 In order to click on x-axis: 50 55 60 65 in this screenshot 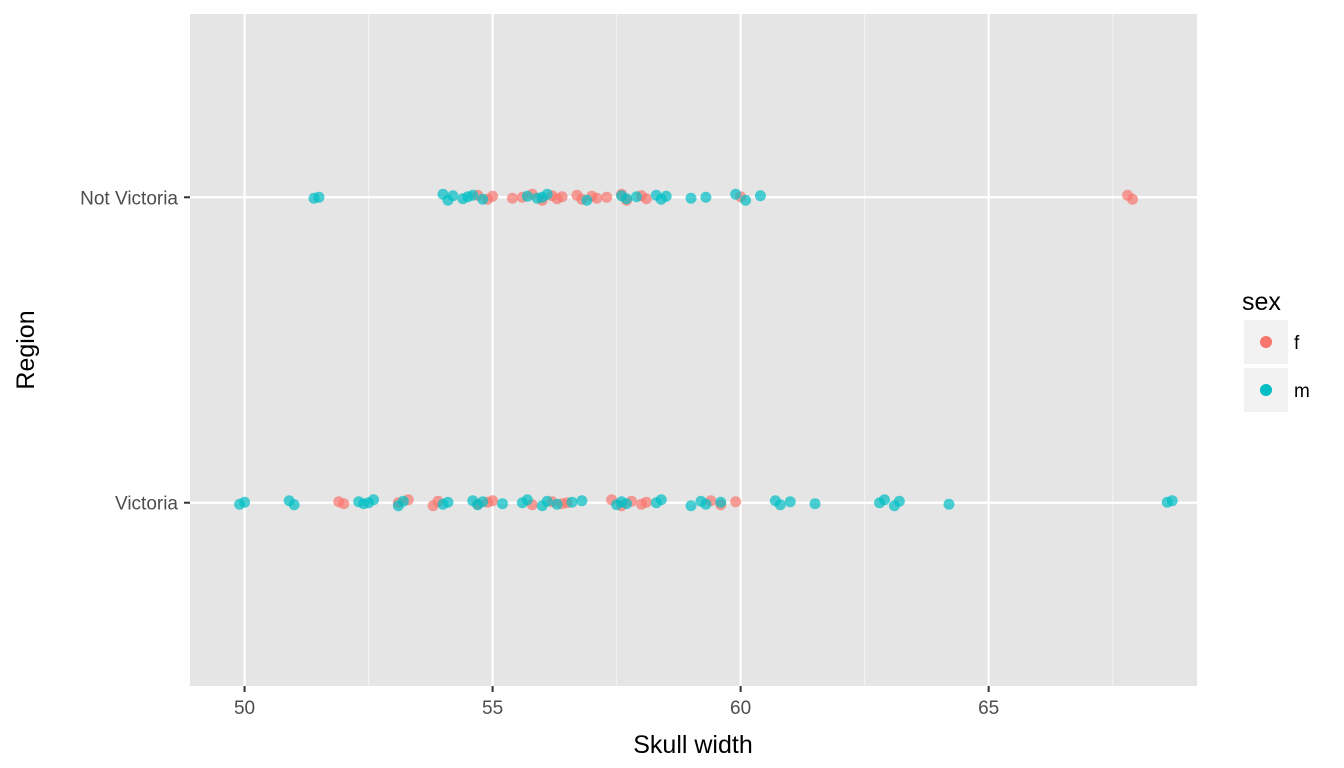, I will do `click(616, 702)`.